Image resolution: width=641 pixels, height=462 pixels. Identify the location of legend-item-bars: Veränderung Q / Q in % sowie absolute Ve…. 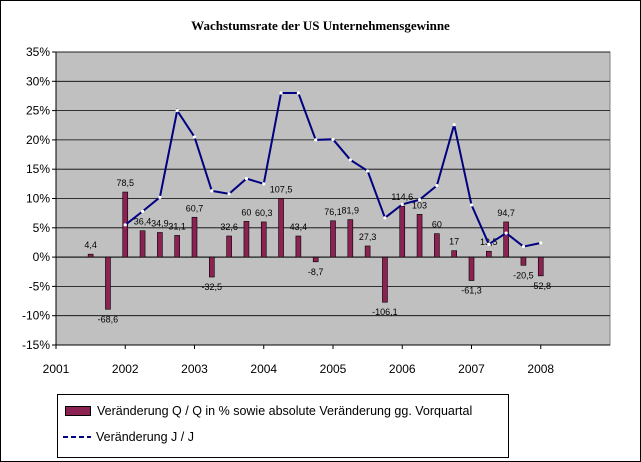
(265, 411).